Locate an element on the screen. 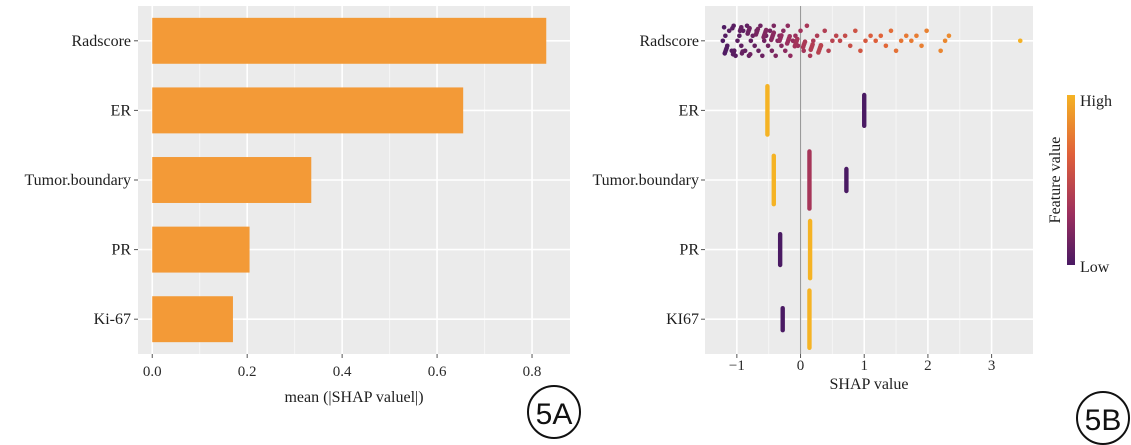  legend-low-label: Low is located at coordinates (1095, 267).